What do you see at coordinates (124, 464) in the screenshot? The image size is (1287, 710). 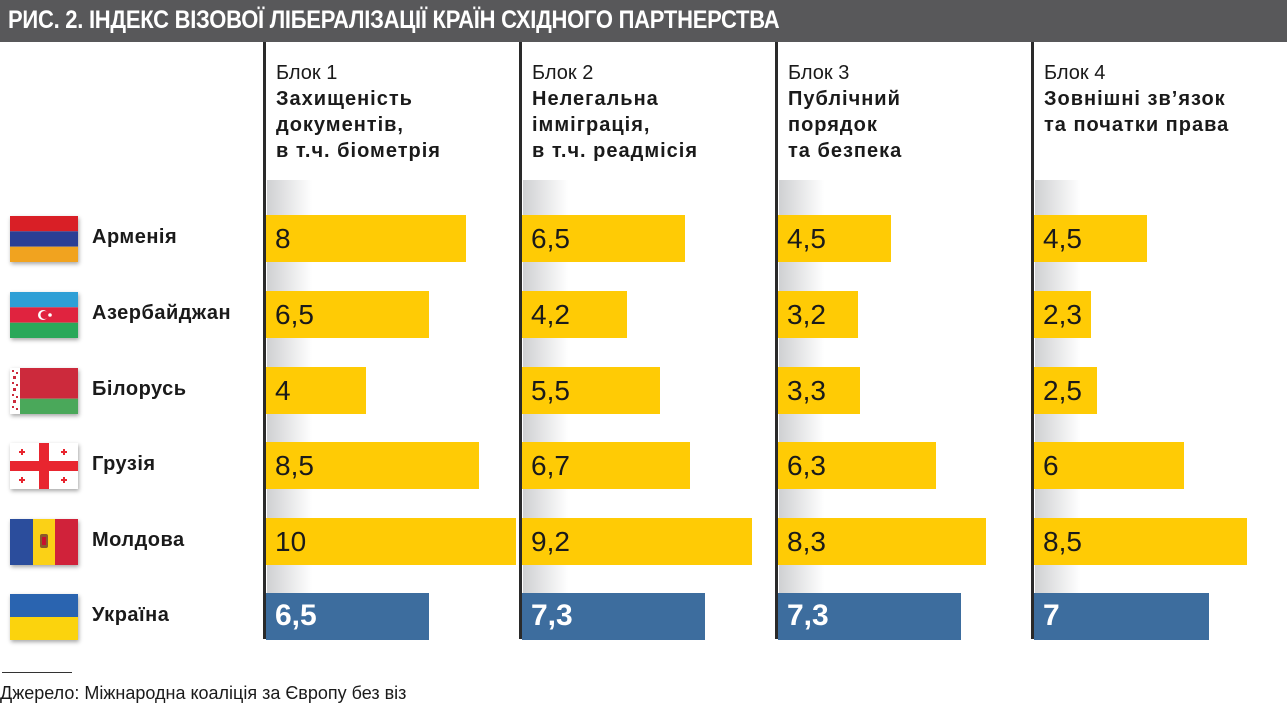 I see `country-label: Грузія` at bounding box center [124, 464].